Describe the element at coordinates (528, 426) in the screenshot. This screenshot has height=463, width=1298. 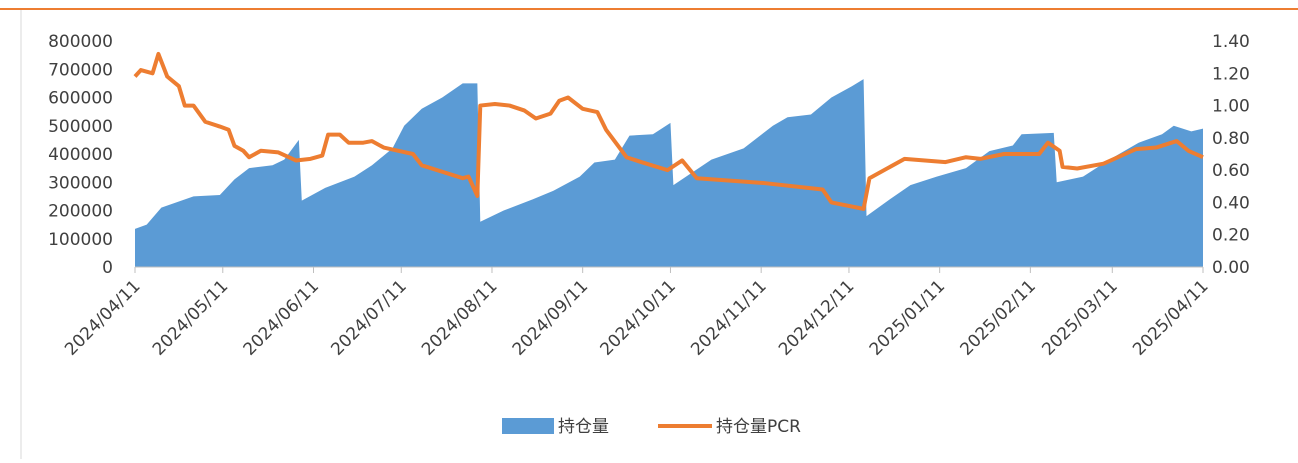
I see `legend-swatch` at that location.